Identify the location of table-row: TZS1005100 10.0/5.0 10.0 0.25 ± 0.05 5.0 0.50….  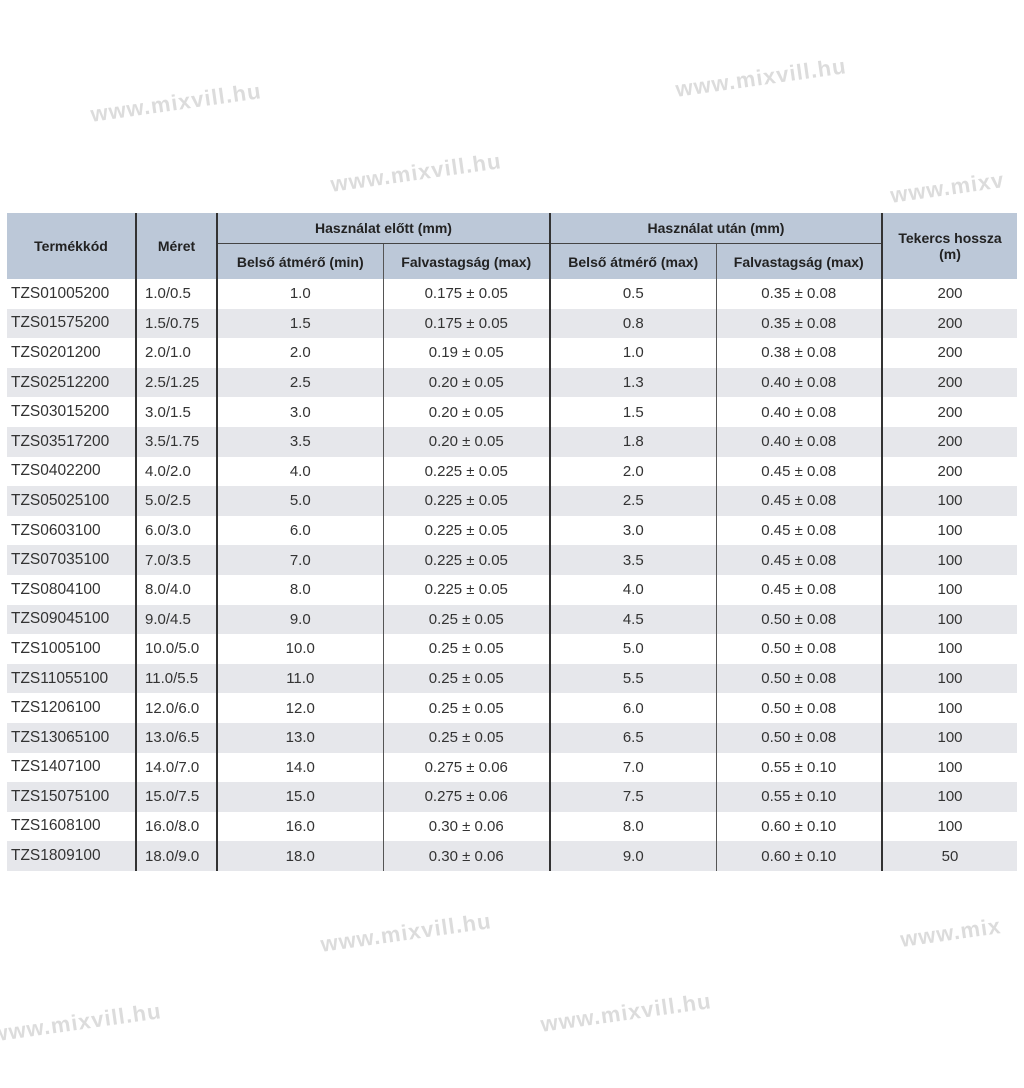
(512, 649).